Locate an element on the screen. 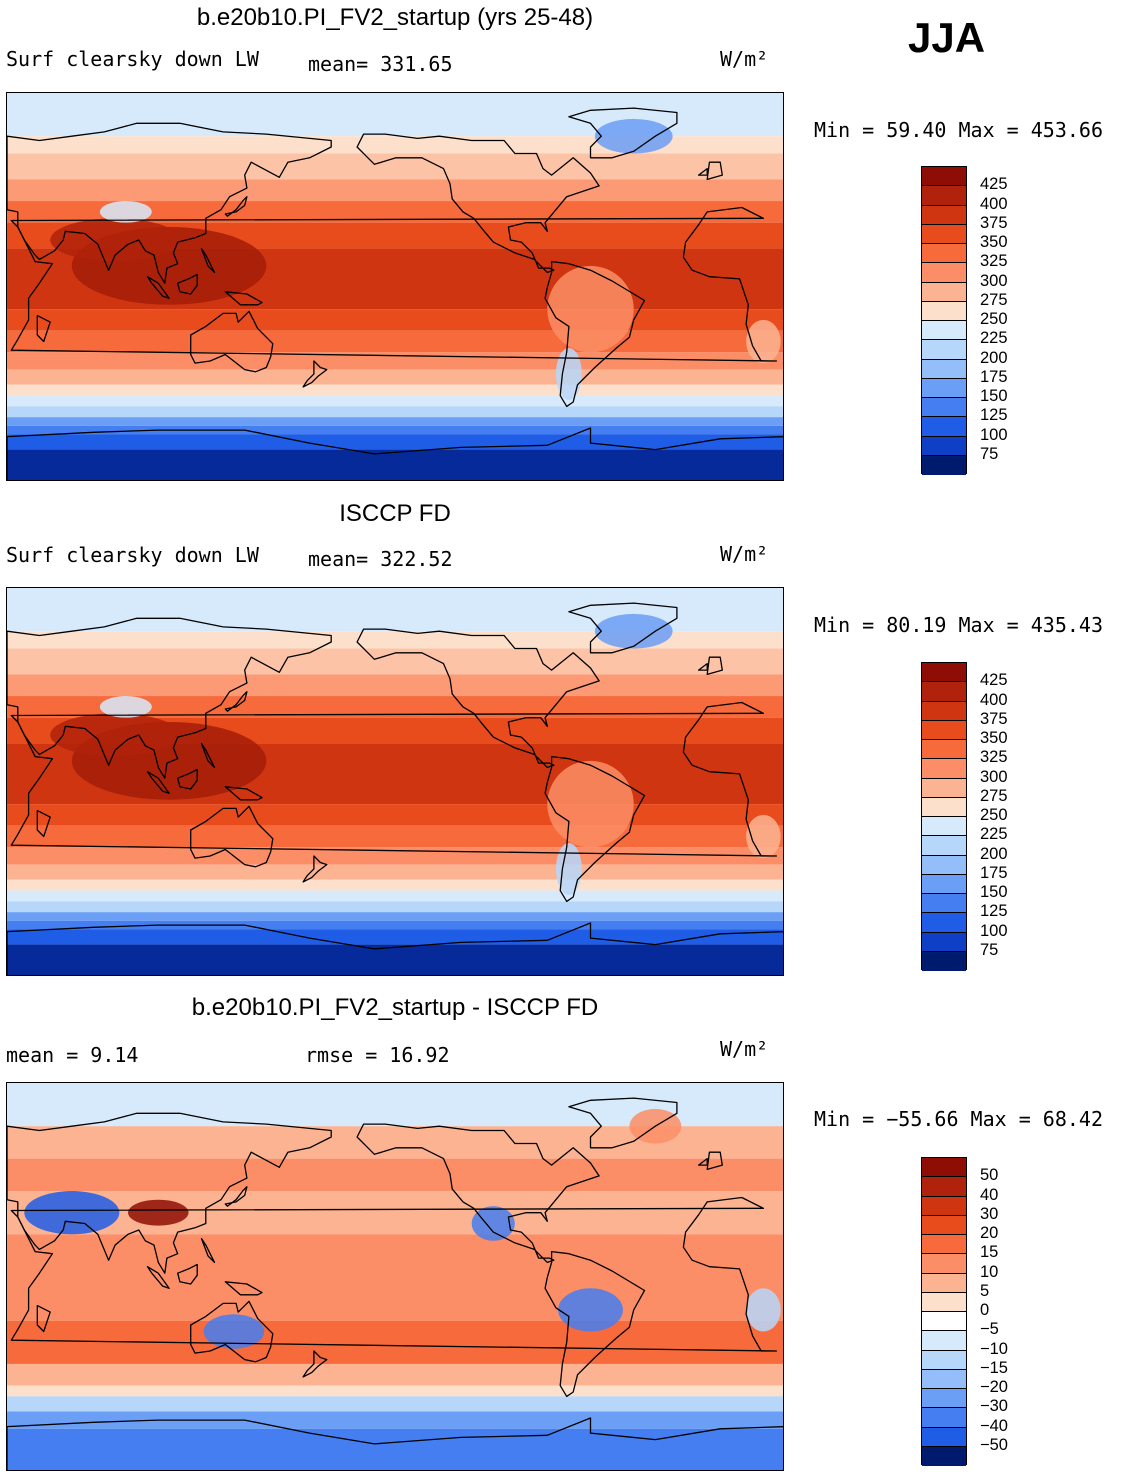 The height and width of the screenshot is (1478, 1127). colorbar-level-label: 275 is located at coordinates (994, 795).